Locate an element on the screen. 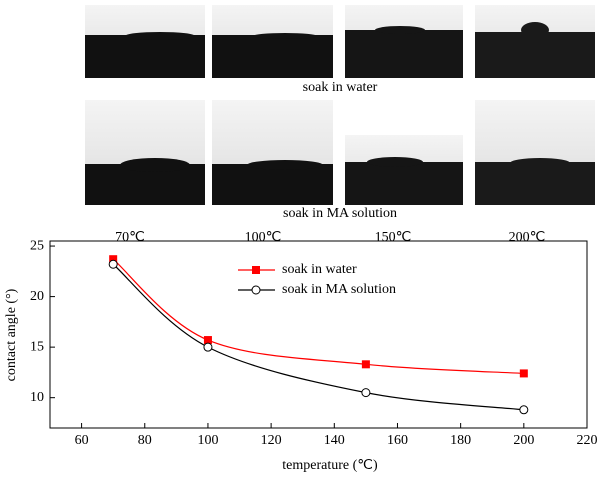  x-tick-label: 100 is located at coordinates (207, 440).